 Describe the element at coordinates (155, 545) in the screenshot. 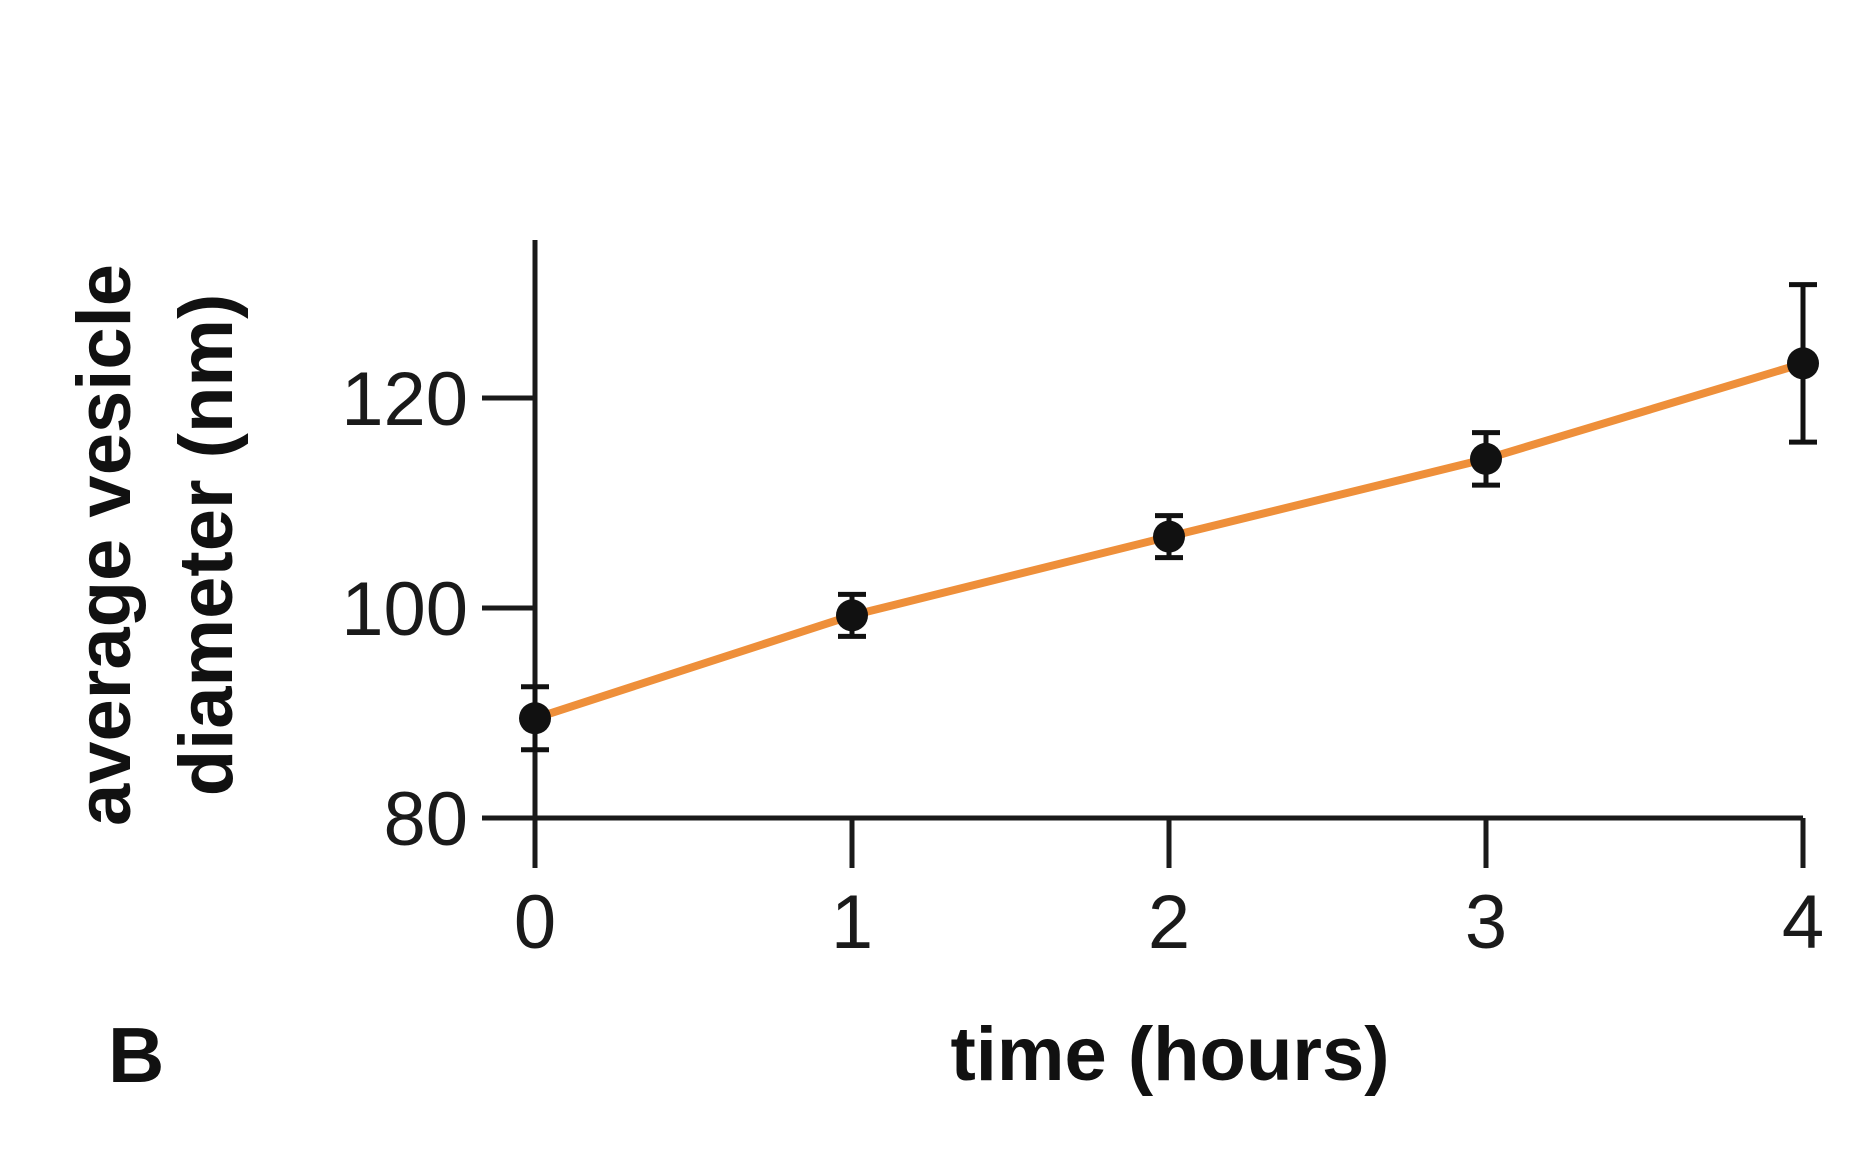

I see `y-axis-title: average vesicle diameter (nm)` at that location.